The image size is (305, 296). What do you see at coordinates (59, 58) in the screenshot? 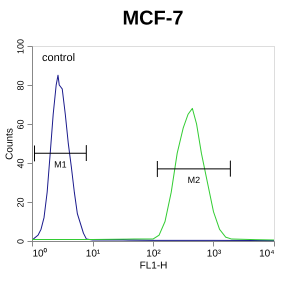
I see `annotation: control` at bounding box center [59, 58].